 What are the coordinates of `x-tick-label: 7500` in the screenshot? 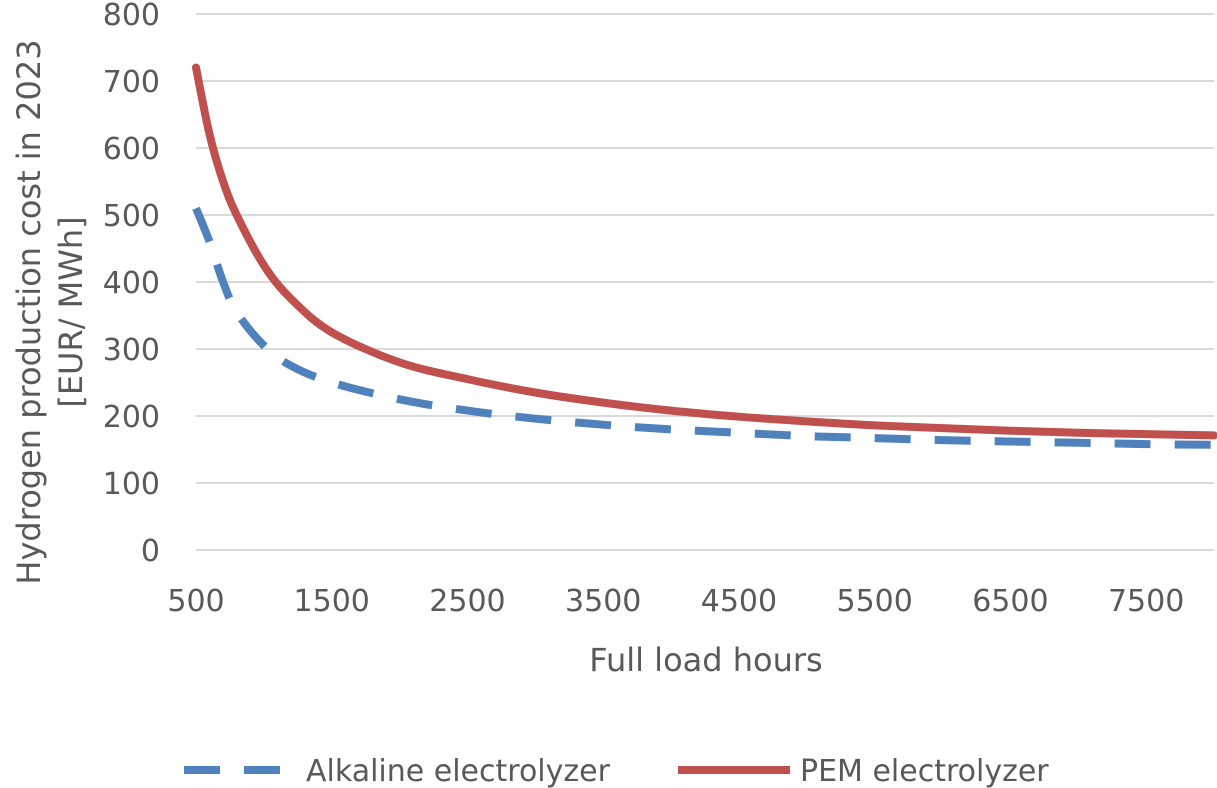 It's located at (1146, 601).